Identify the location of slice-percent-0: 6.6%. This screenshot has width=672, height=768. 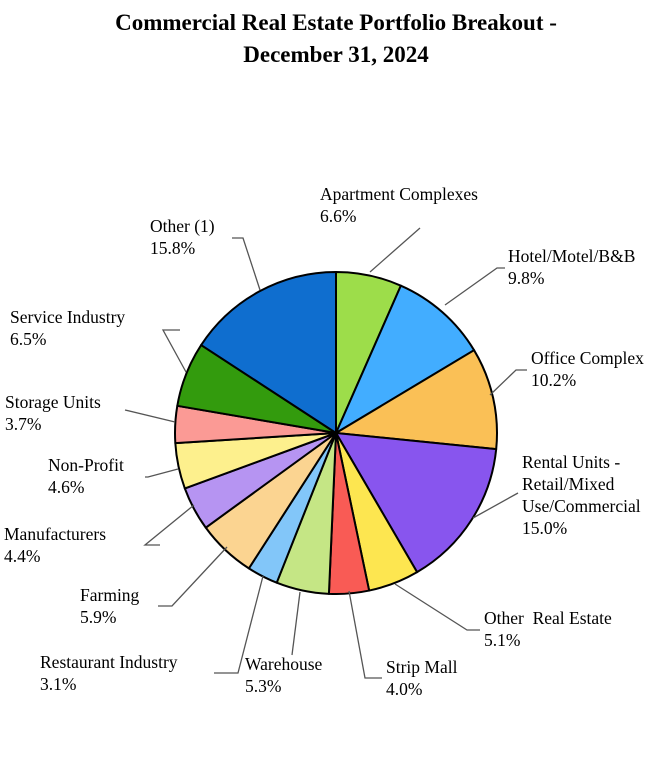
(338, 216).